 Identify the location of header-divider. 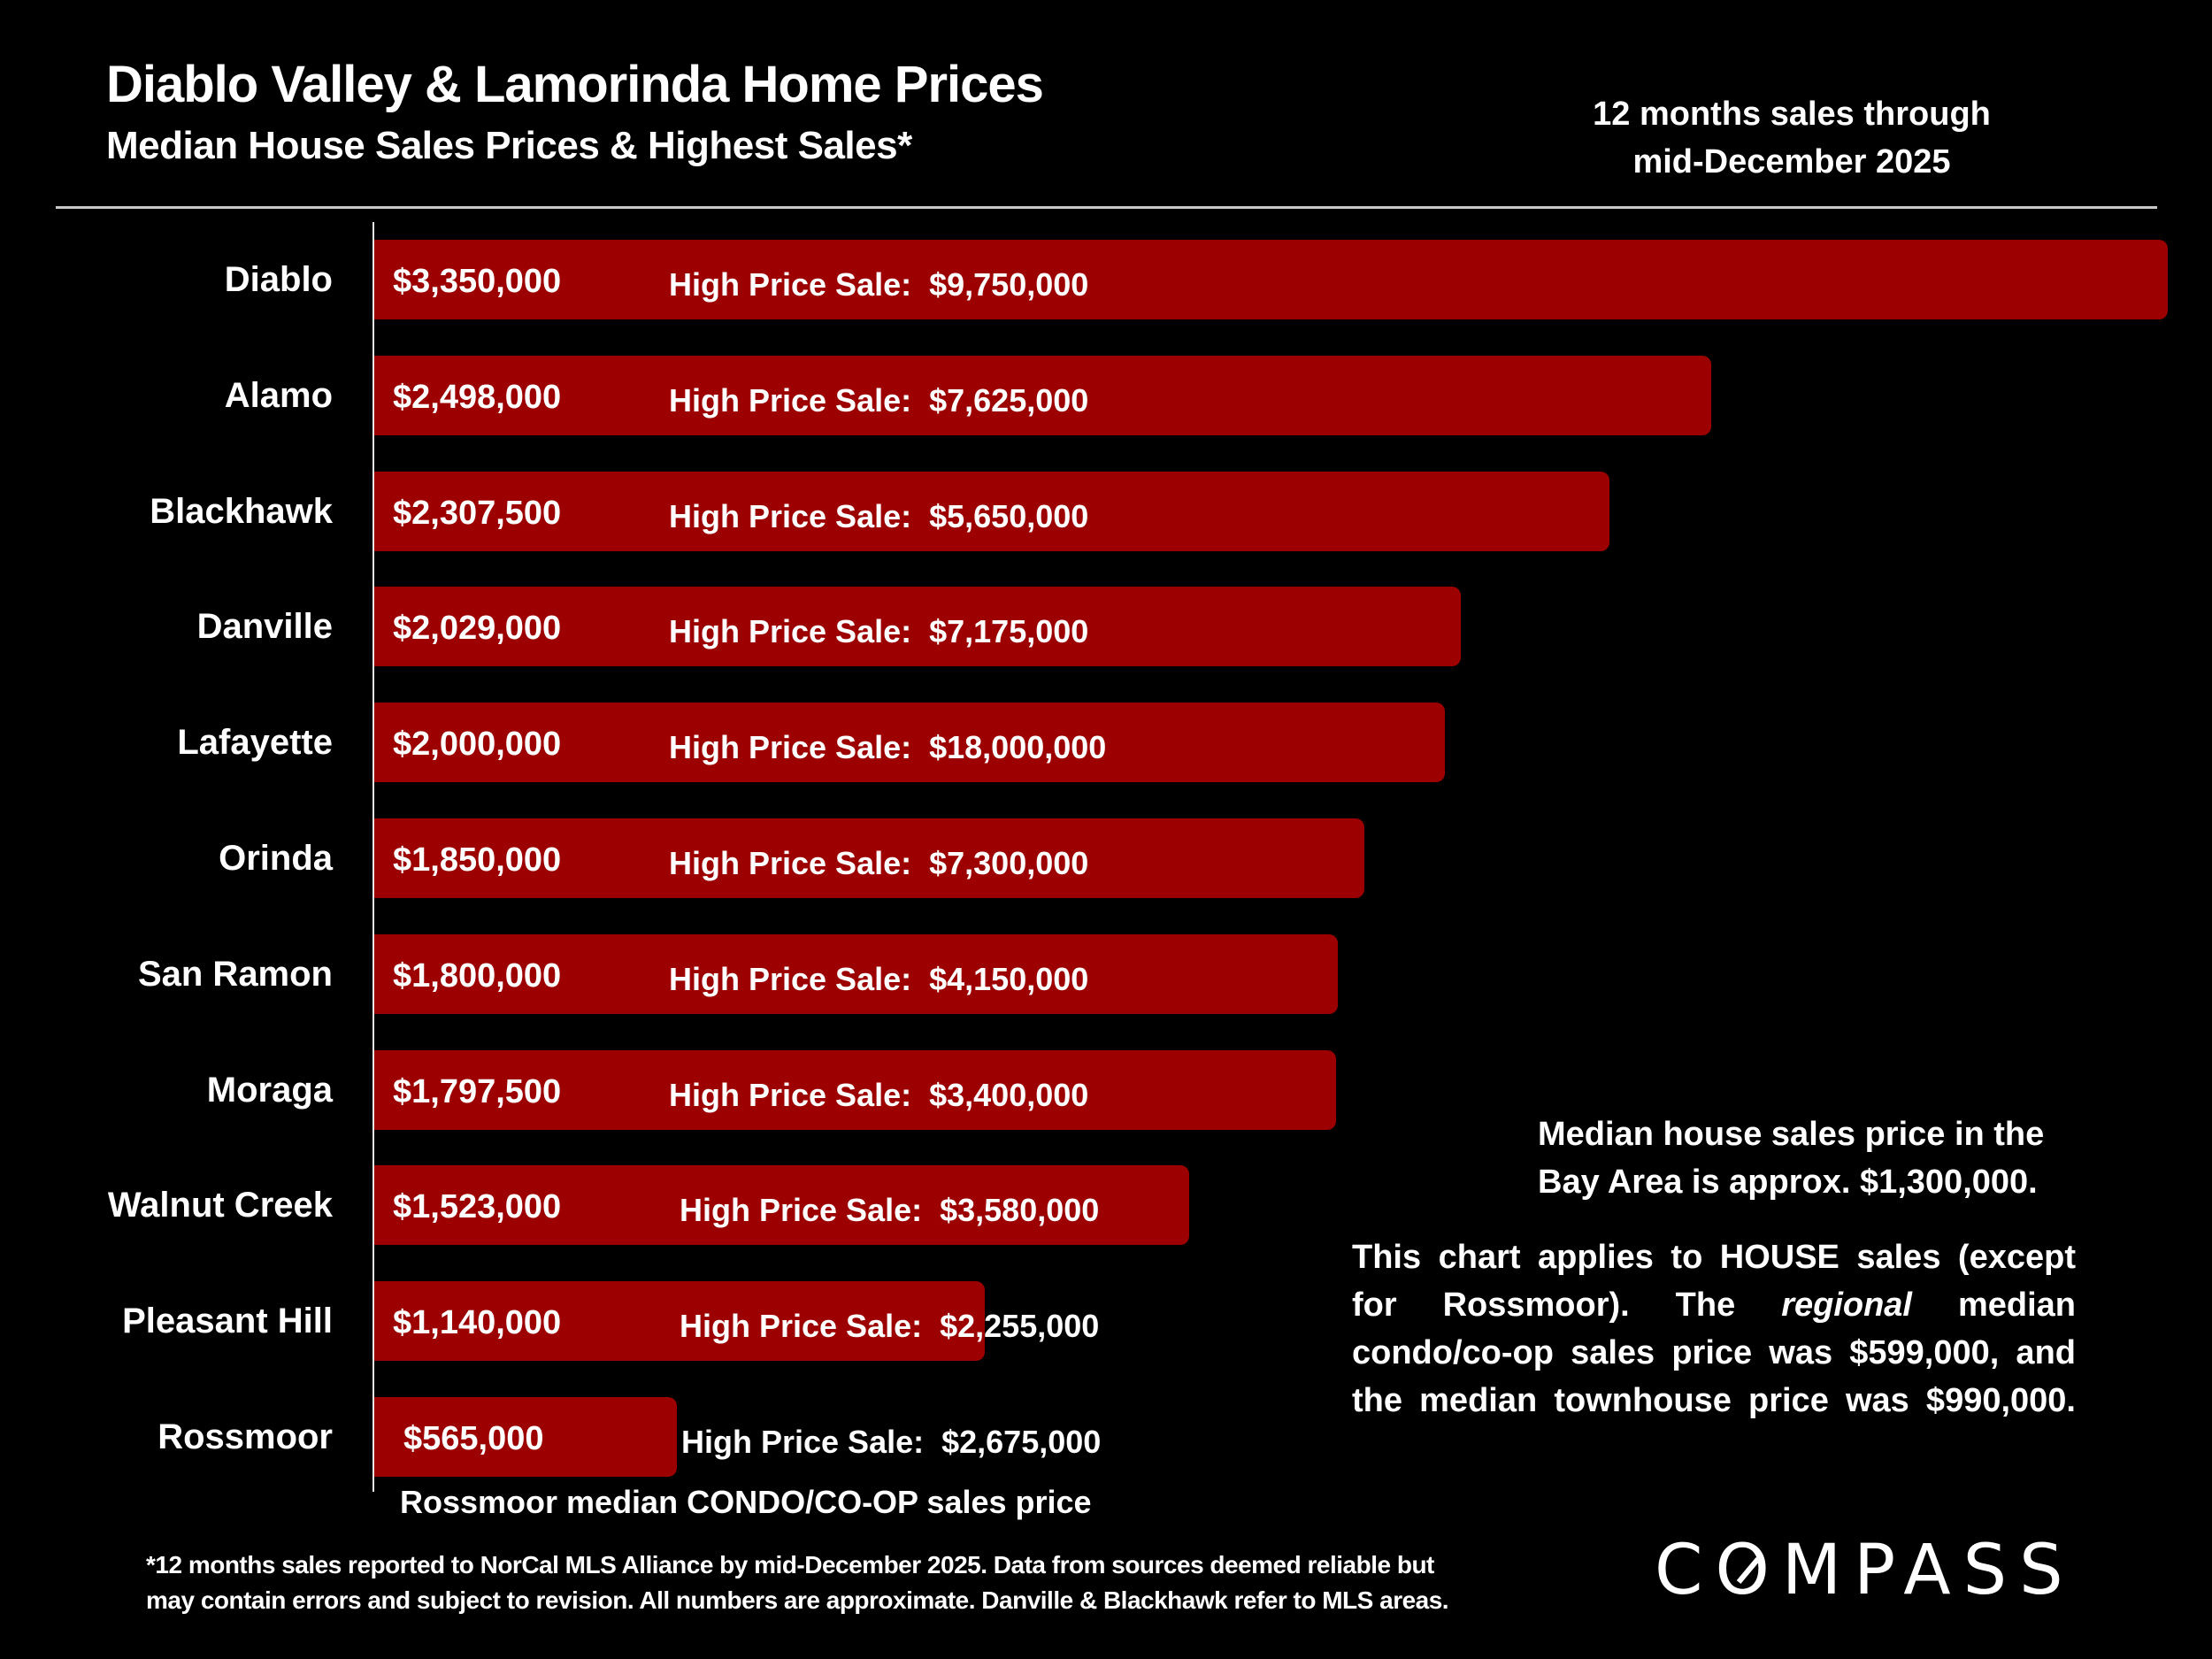
(1107, 208).